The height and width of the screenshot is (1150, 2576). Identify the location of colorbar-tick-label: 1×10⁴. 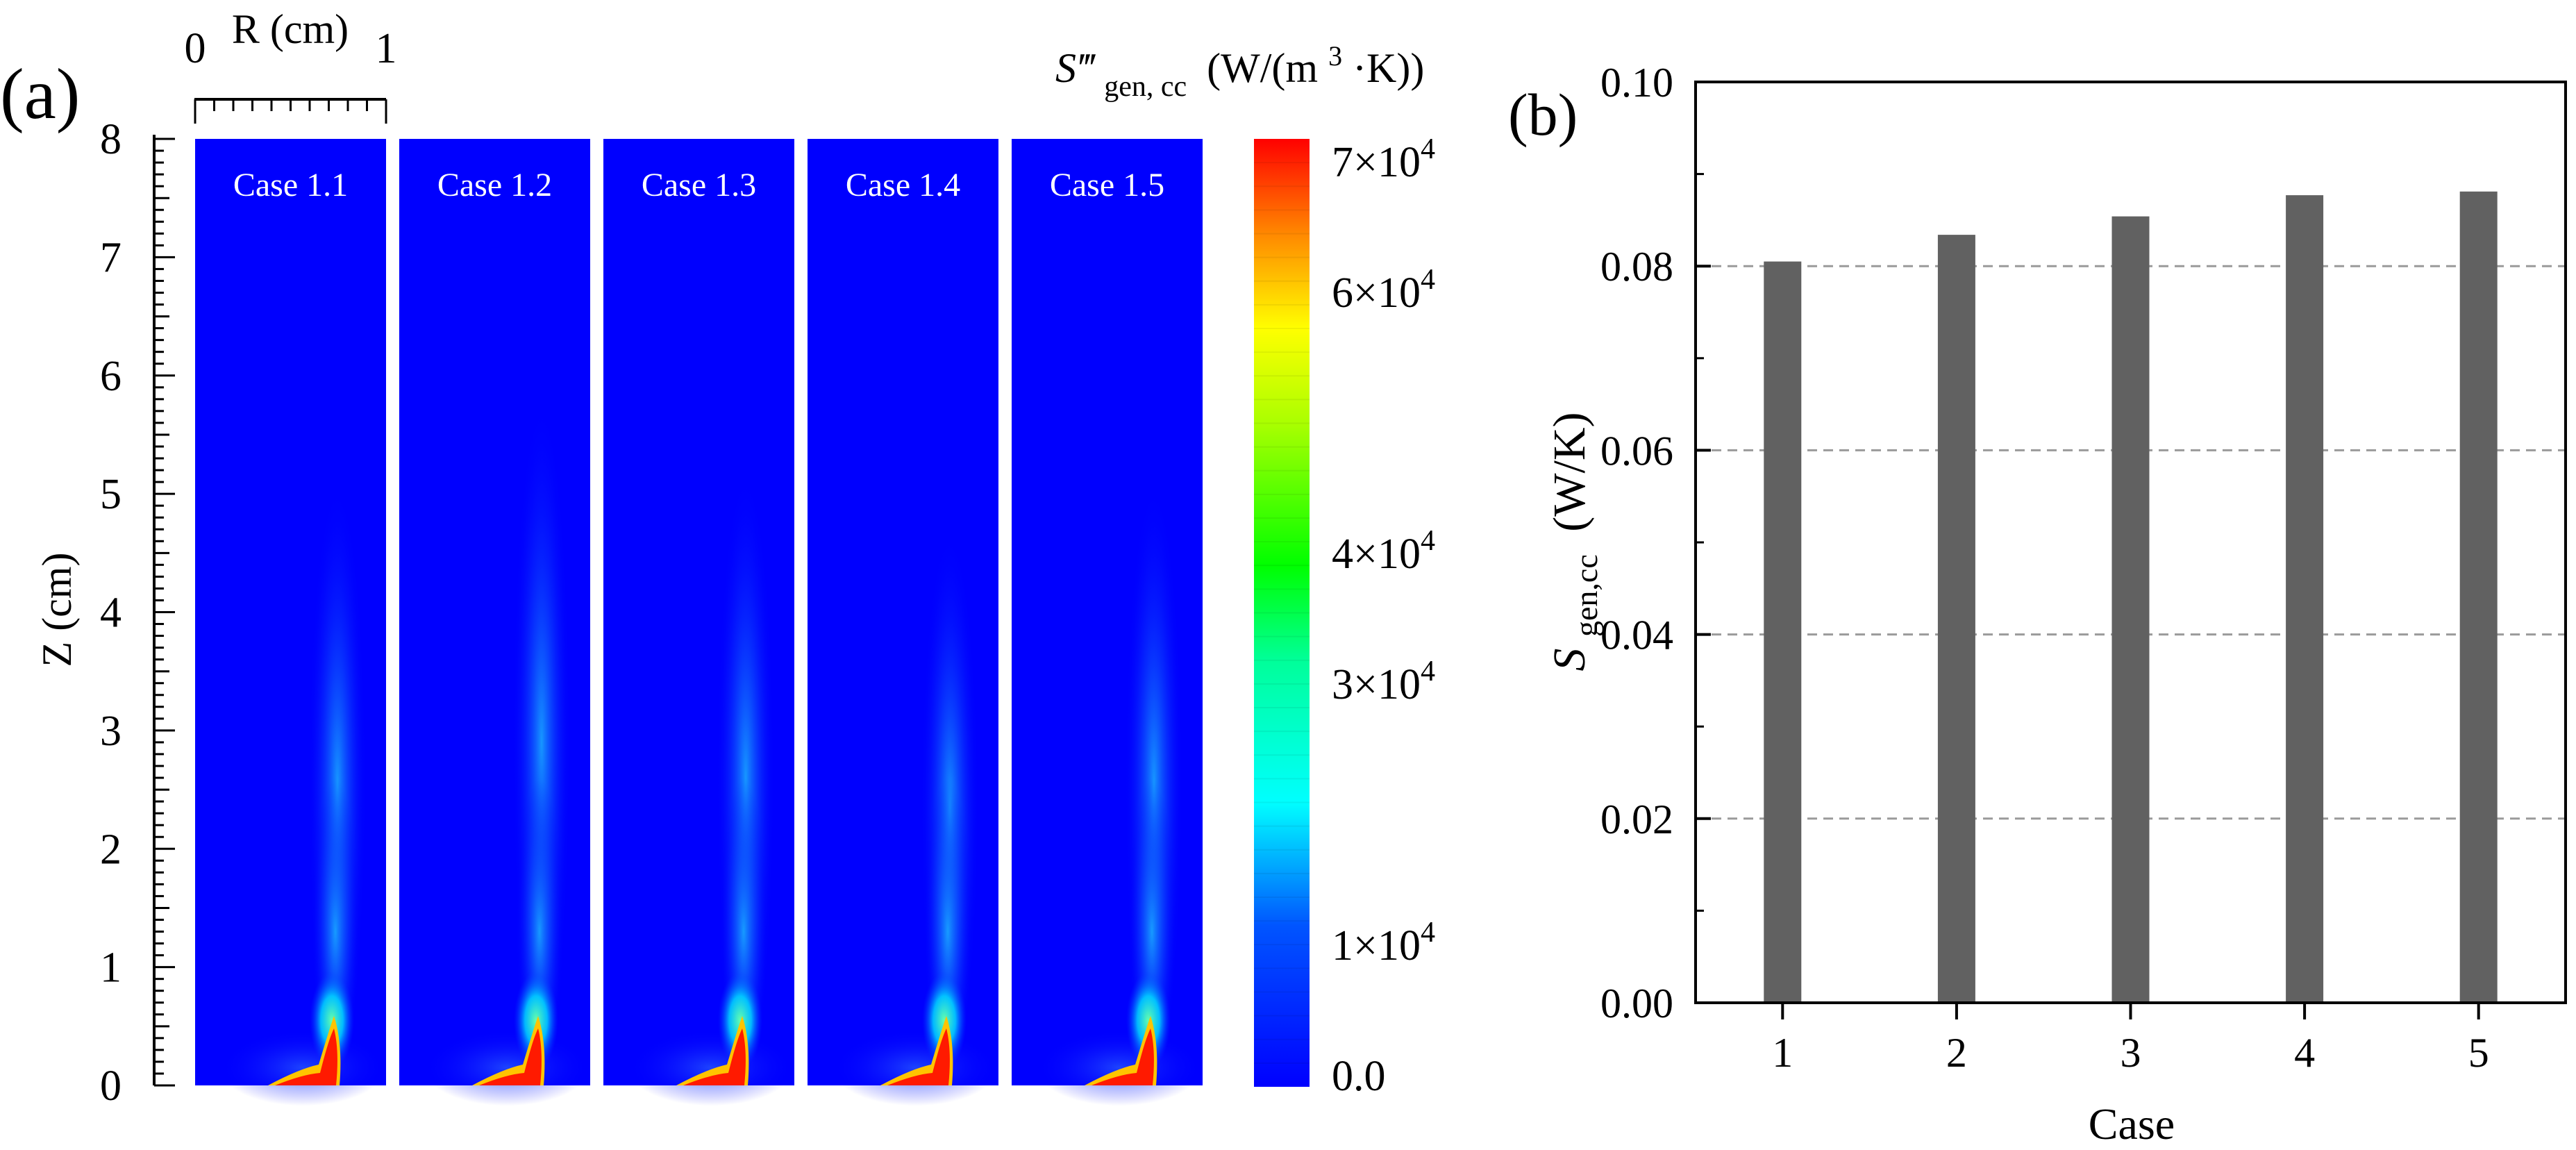
(1383, 943).